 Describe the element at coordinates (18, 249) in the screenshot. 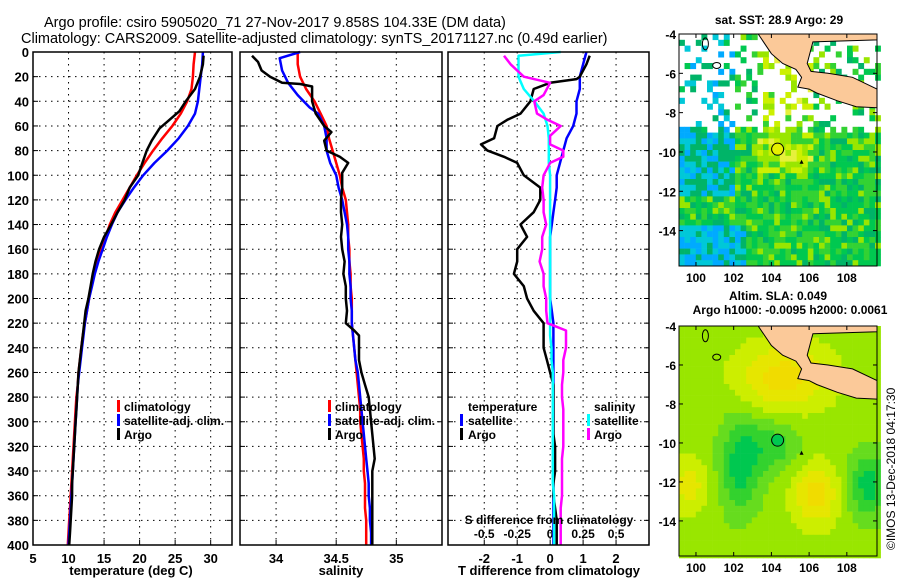

I see `y-tick-label: 160` at that location.